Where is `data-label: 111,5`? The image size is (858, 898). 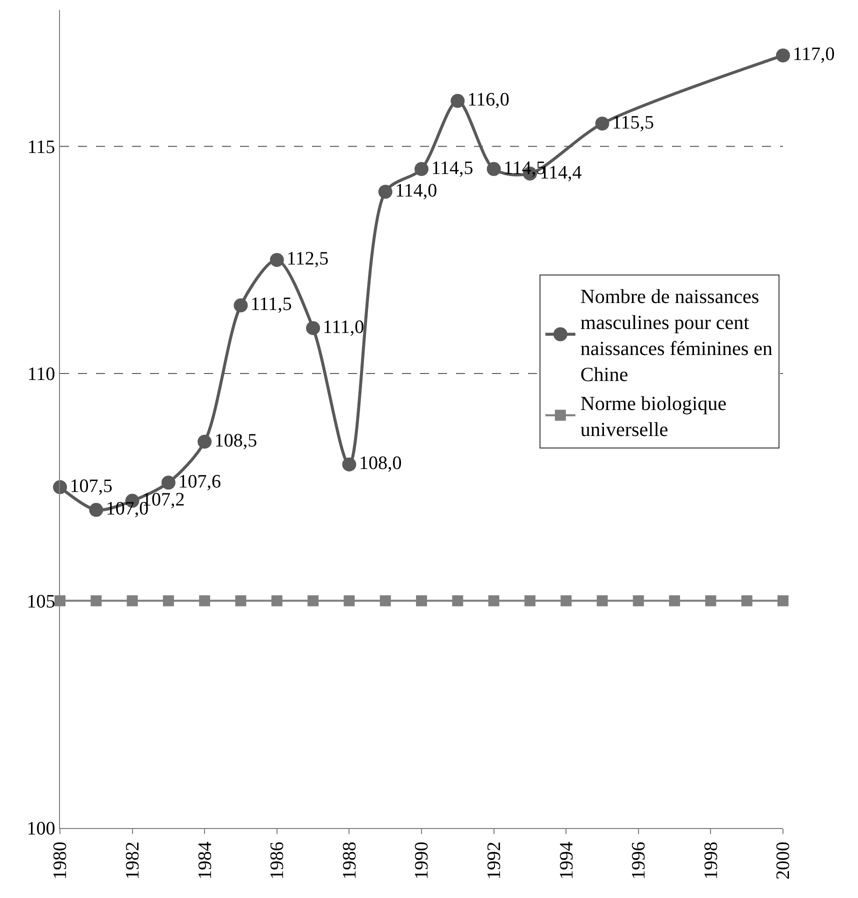 data-label: 111,5 is located at coordinates (271, 305).